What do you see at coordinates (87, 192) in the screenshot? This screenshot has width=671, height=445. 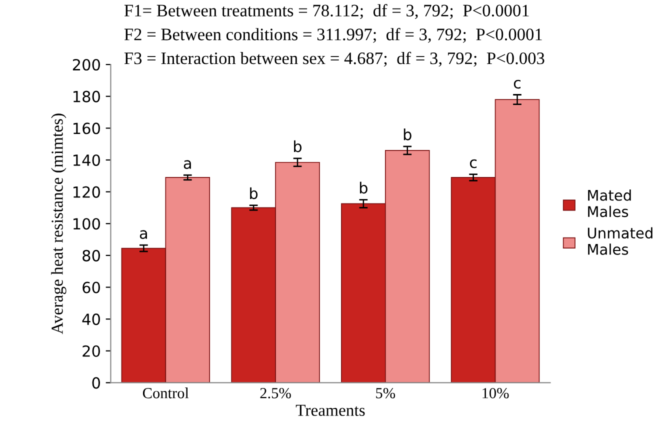 I see `y-tick-label: 120` at bounding box center [87, 192].